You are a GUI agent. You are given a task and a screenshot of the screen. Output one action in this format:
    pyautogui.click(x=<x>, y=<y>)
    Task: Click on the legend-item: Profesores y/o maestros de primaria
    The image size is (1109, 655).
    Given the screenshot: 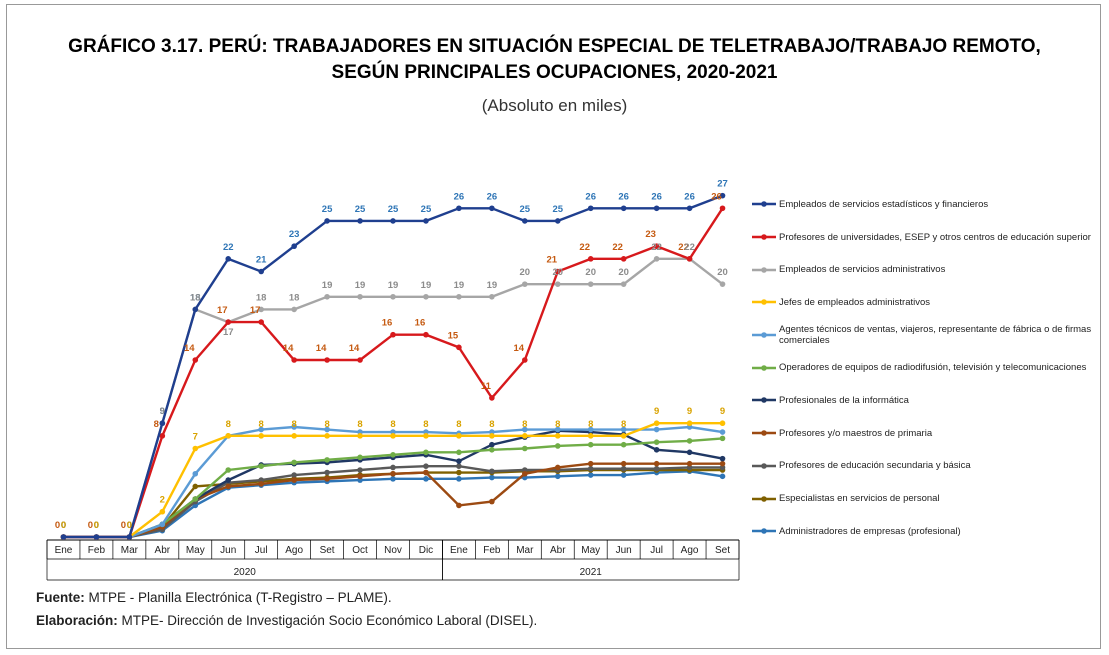 What is the action you would take?
    pyautogui.click(x=922, y=433)
    